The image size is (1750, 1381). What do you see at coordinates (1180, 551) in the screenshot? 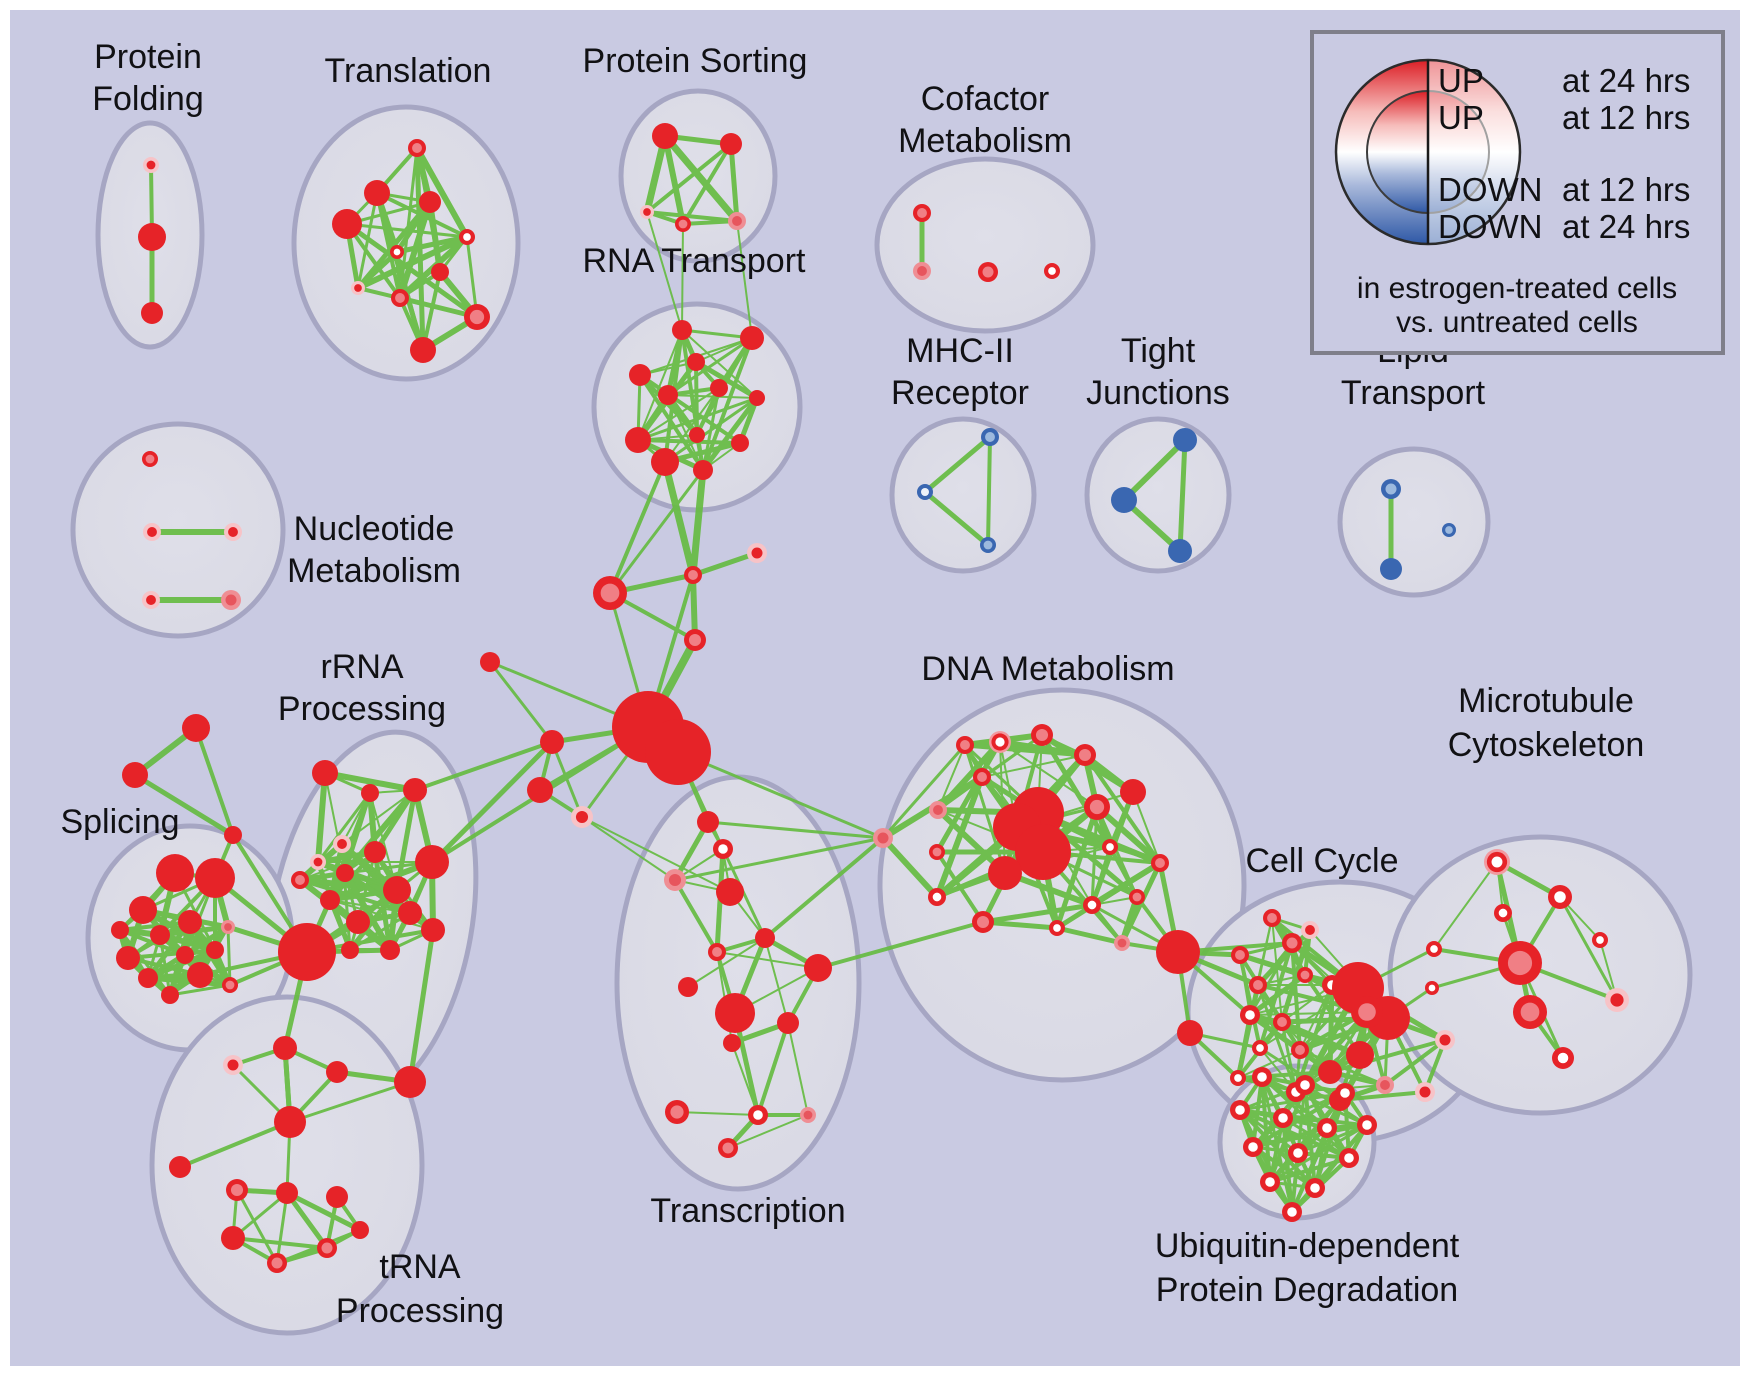
I see `network-node-tight-junctions` at bounding box center [1180, 551].